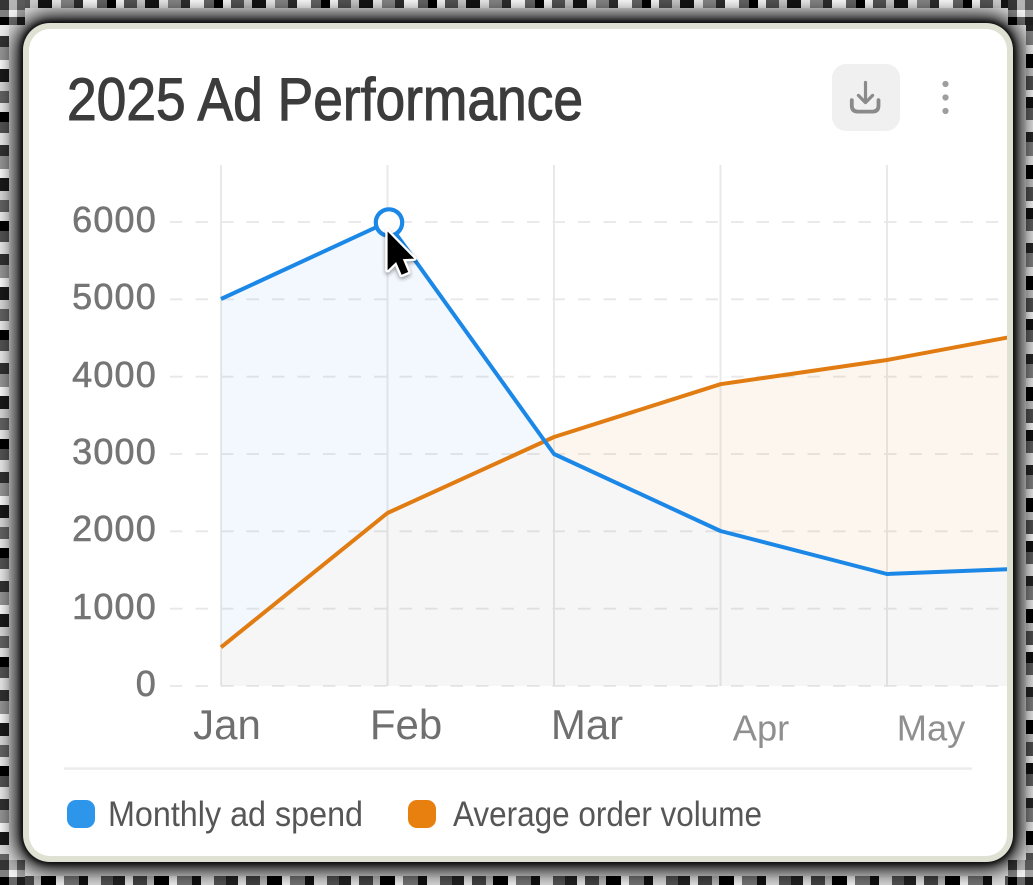  I want to click on svg-text: 2025 Ad Performance, so click(325, 99).